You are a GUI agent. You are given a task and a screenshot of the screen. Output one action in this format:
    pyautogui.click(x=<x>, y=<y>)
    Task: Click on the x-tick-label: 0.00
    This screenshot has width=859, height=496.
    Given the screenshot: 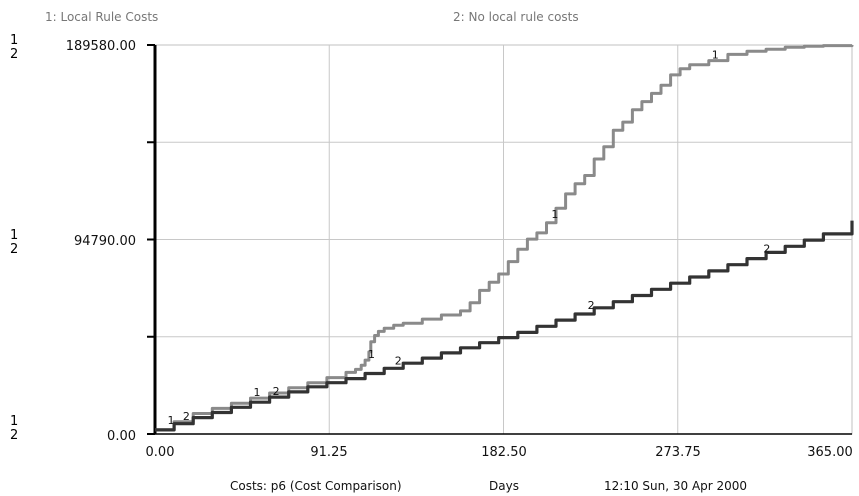 What is the action you would take?
    pyautogui.click(x=160, y=452)
    